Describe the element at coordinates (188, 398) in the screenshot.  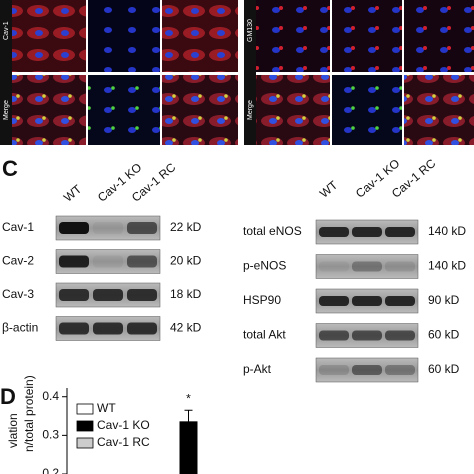
I see `annotation: *` at that location.